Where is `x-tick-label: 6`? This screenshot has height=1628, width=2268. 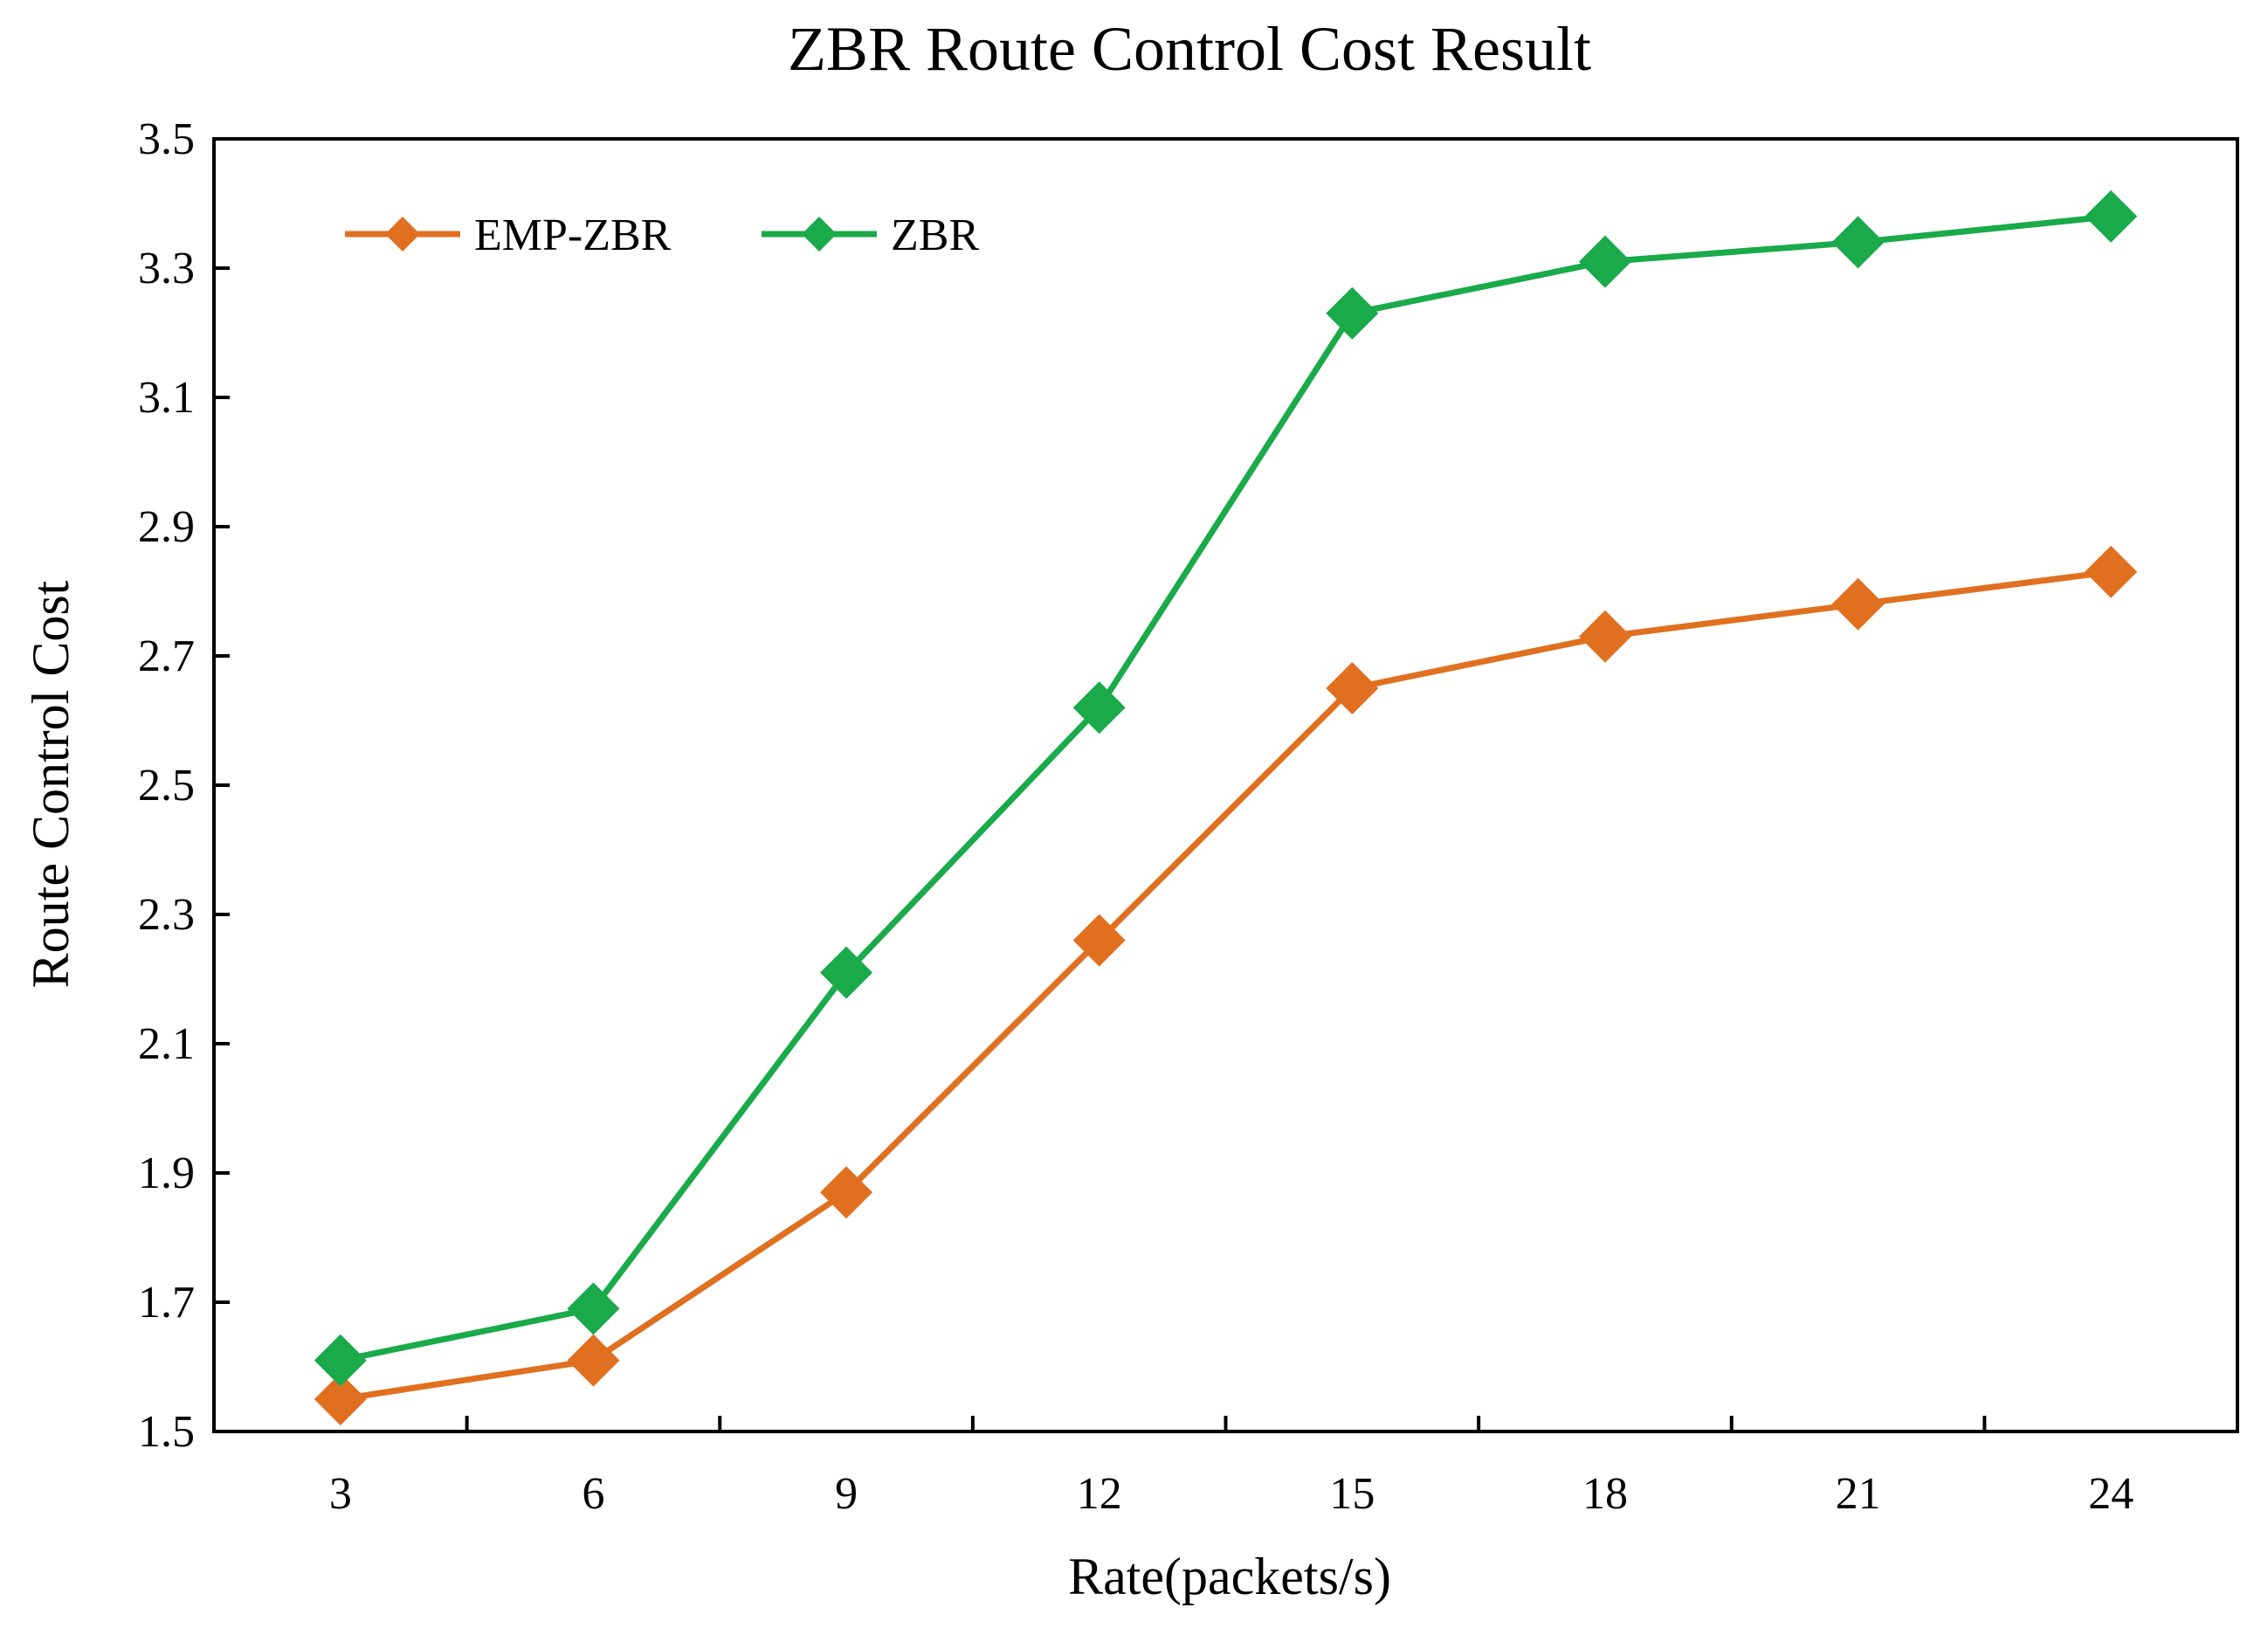
x-tick-label: 6 is located at coordinates (593, 1494).